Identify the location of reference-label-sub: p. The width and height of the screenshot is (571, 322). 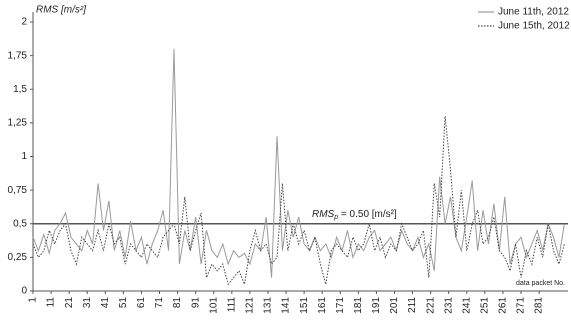
(335, 217).